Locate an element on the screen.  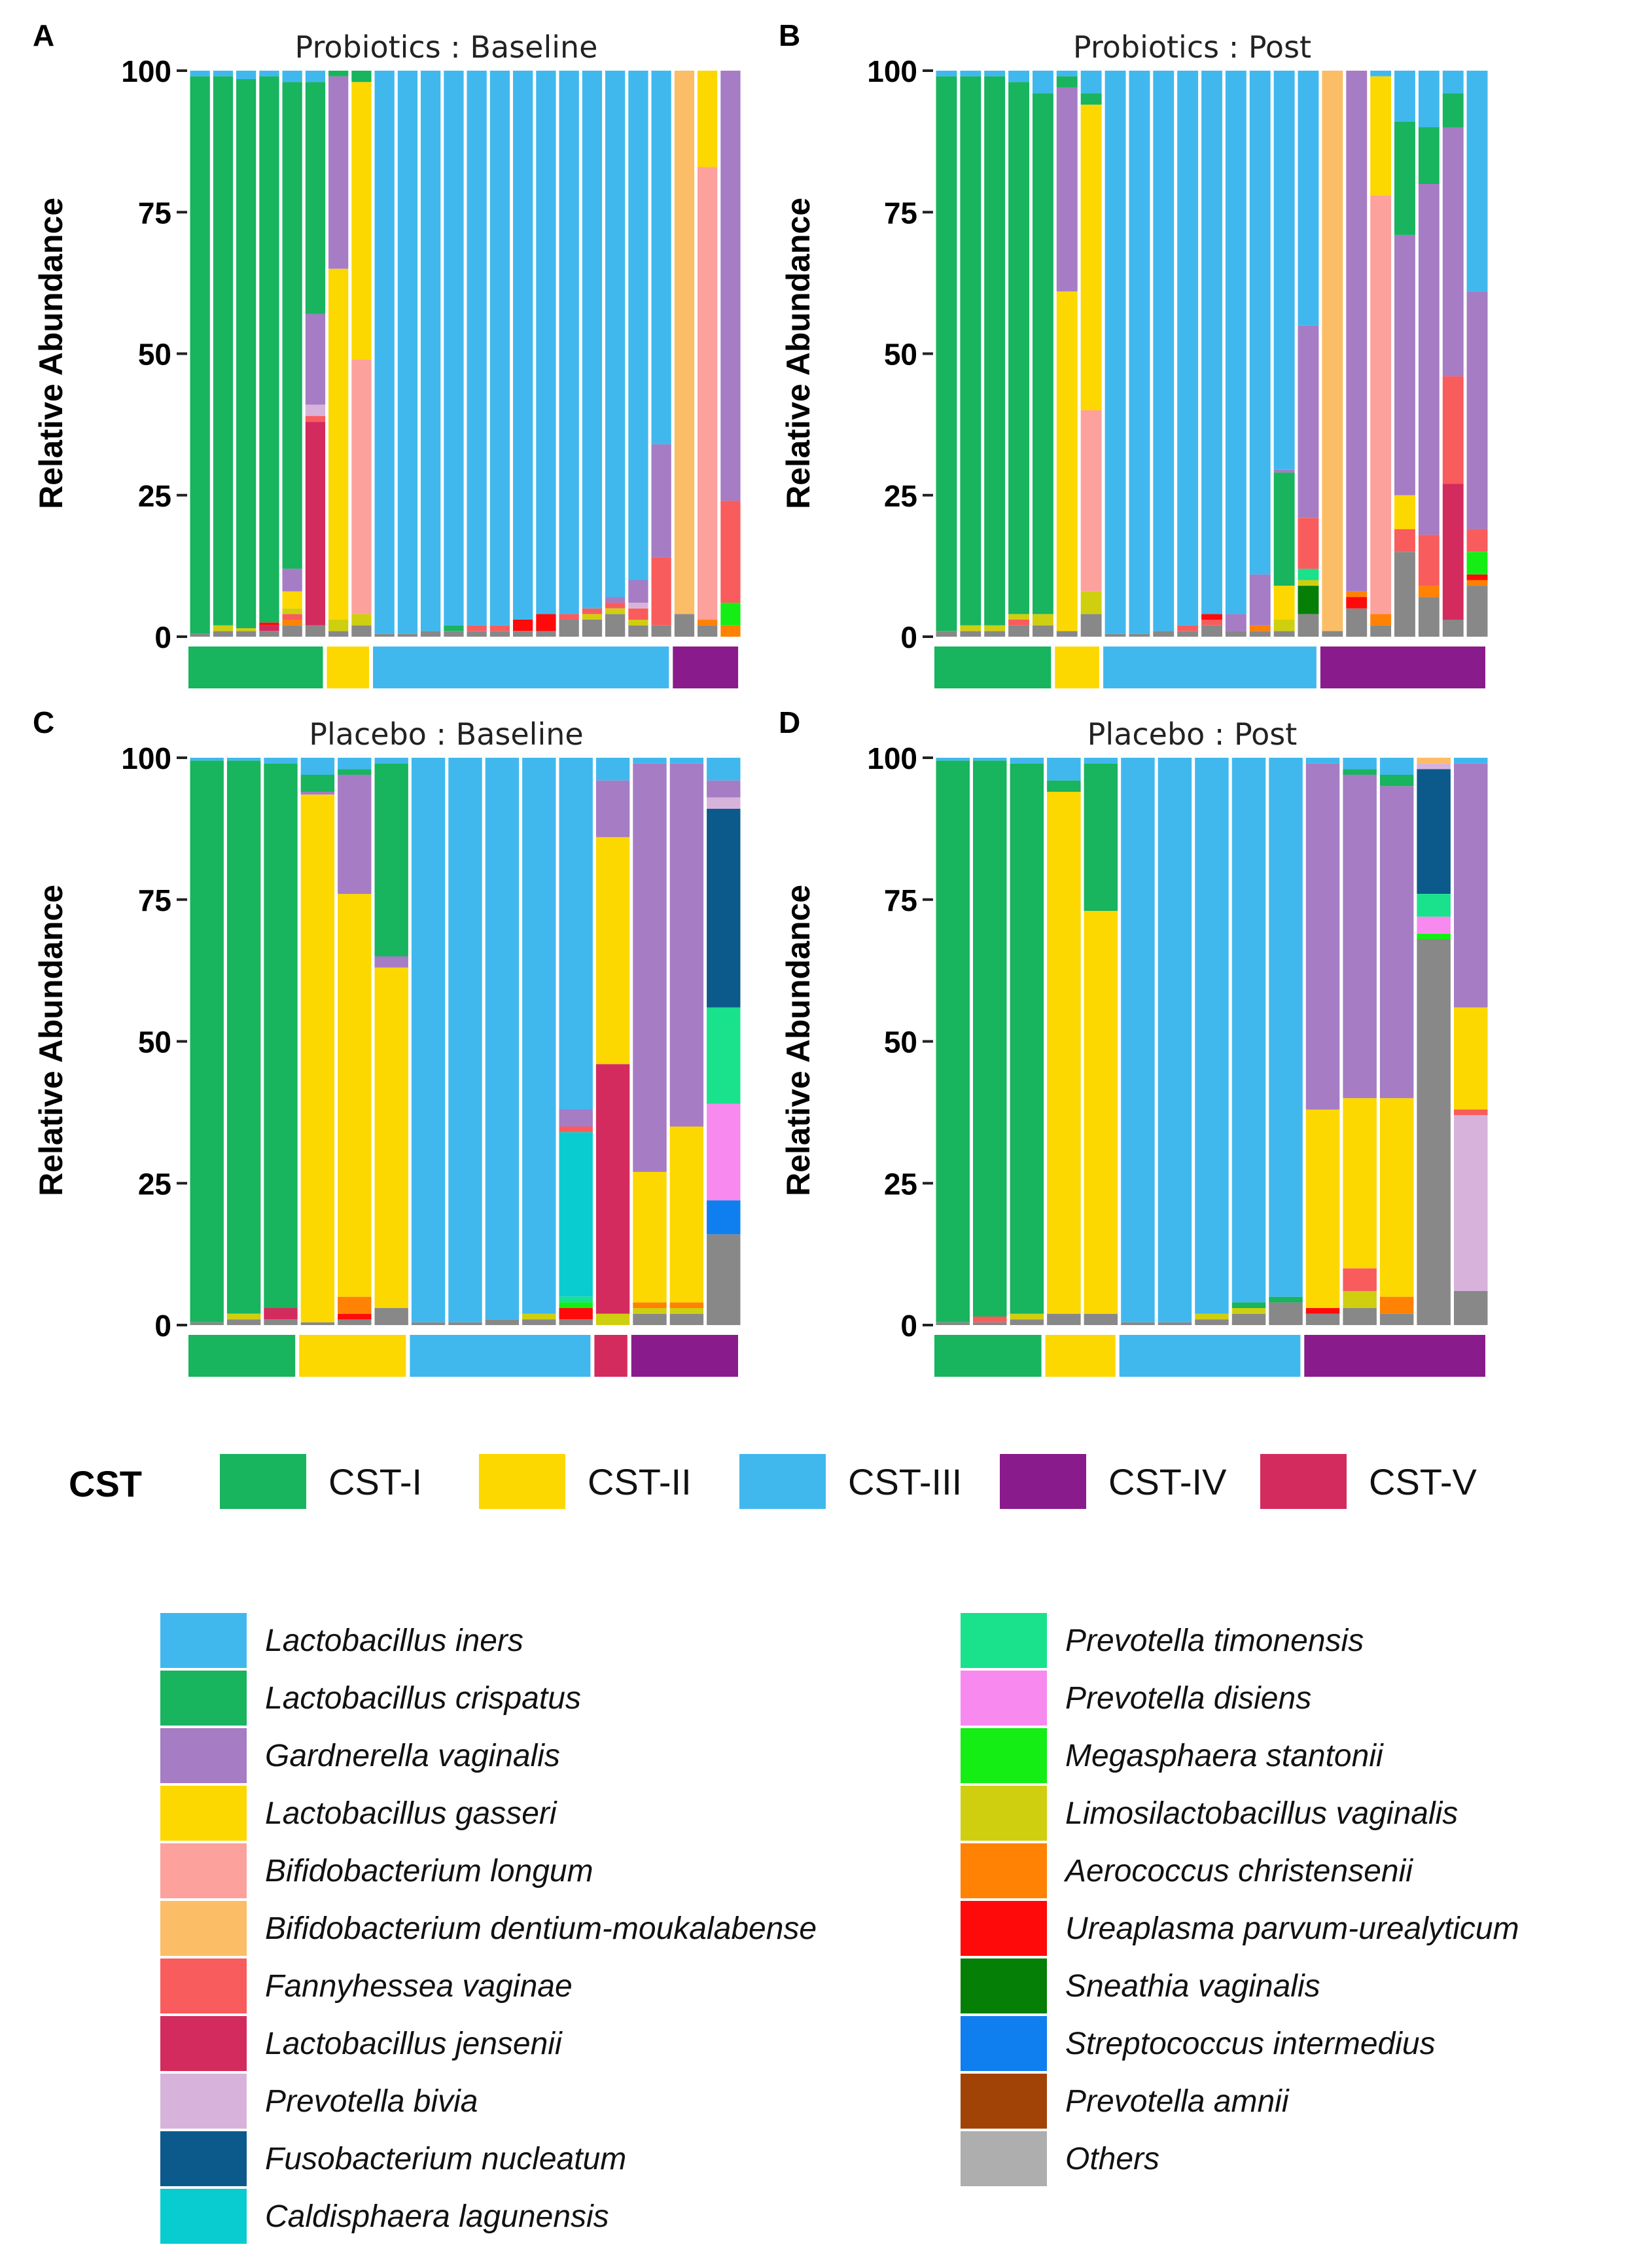
y-tick-label: 75 is located at coordinates (901, 213).